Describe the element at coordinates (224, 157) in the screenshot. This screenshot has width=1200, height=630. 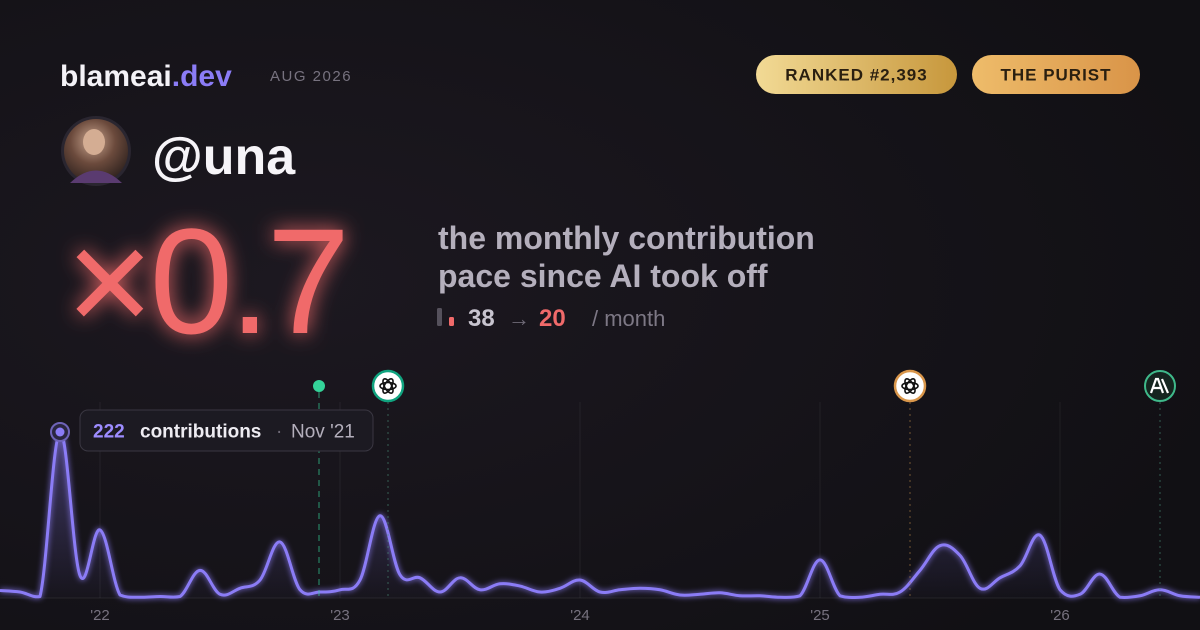
I see `handle: @una` at that location.